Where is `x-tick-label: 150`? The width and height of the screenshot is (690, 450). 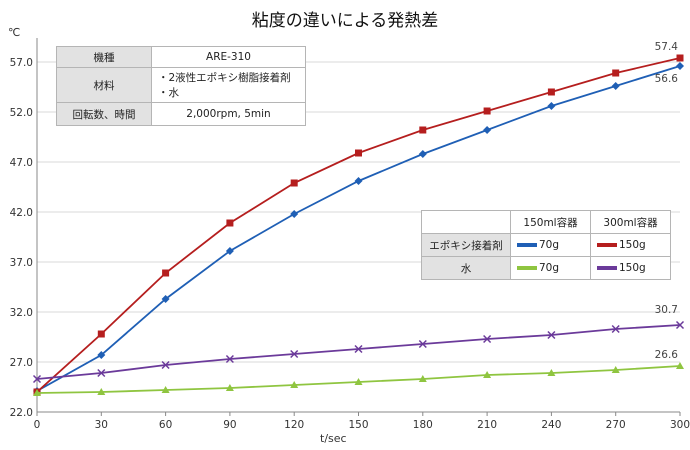
x-tick-label: 150 is located at coordinates (358, 425).